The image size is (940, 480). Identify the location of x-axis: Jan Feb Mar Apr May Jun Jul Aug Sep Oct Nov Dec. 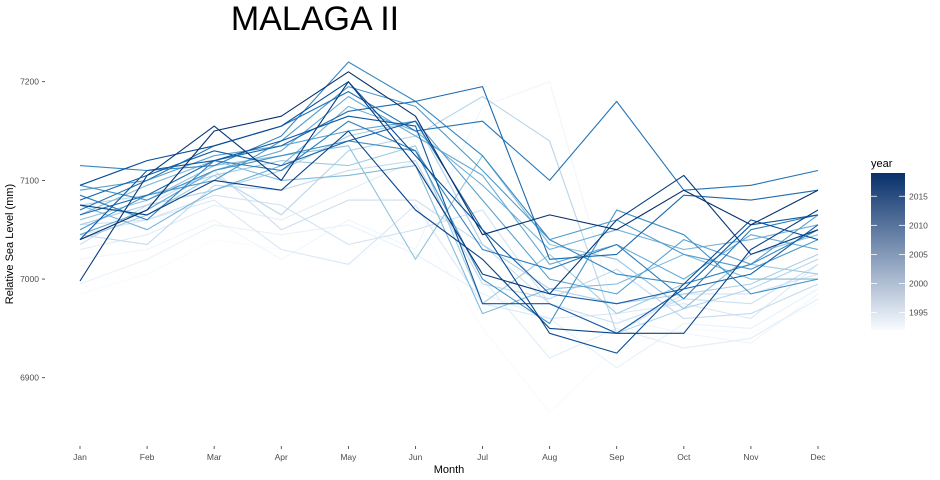
(449, 454).